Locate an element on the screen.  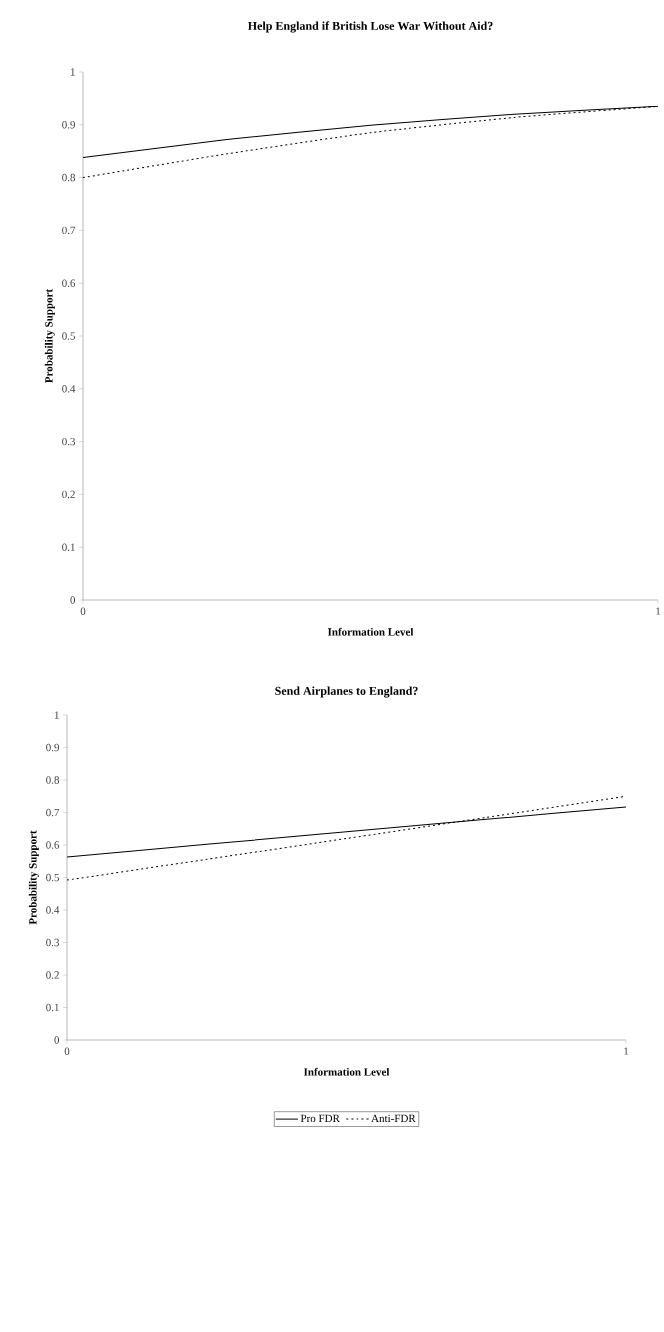
legend-label: Anti-FDR is located at coordinates (393, 1118).